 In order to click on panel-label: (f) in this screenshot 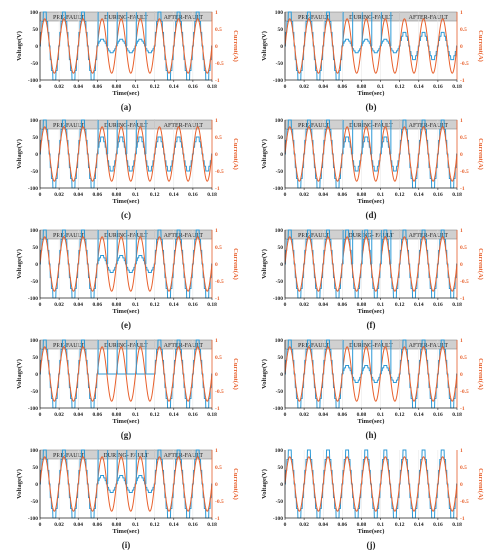, I will do `click(371, 325)`.